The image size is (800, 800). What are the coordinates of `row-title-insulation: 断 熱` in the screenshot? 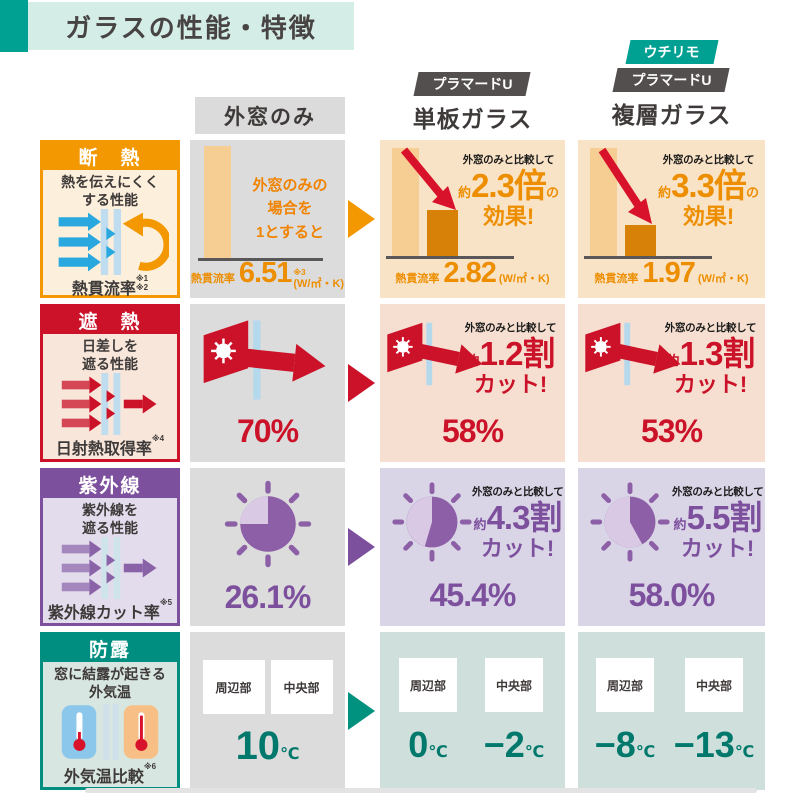 It's located at (110, 156).